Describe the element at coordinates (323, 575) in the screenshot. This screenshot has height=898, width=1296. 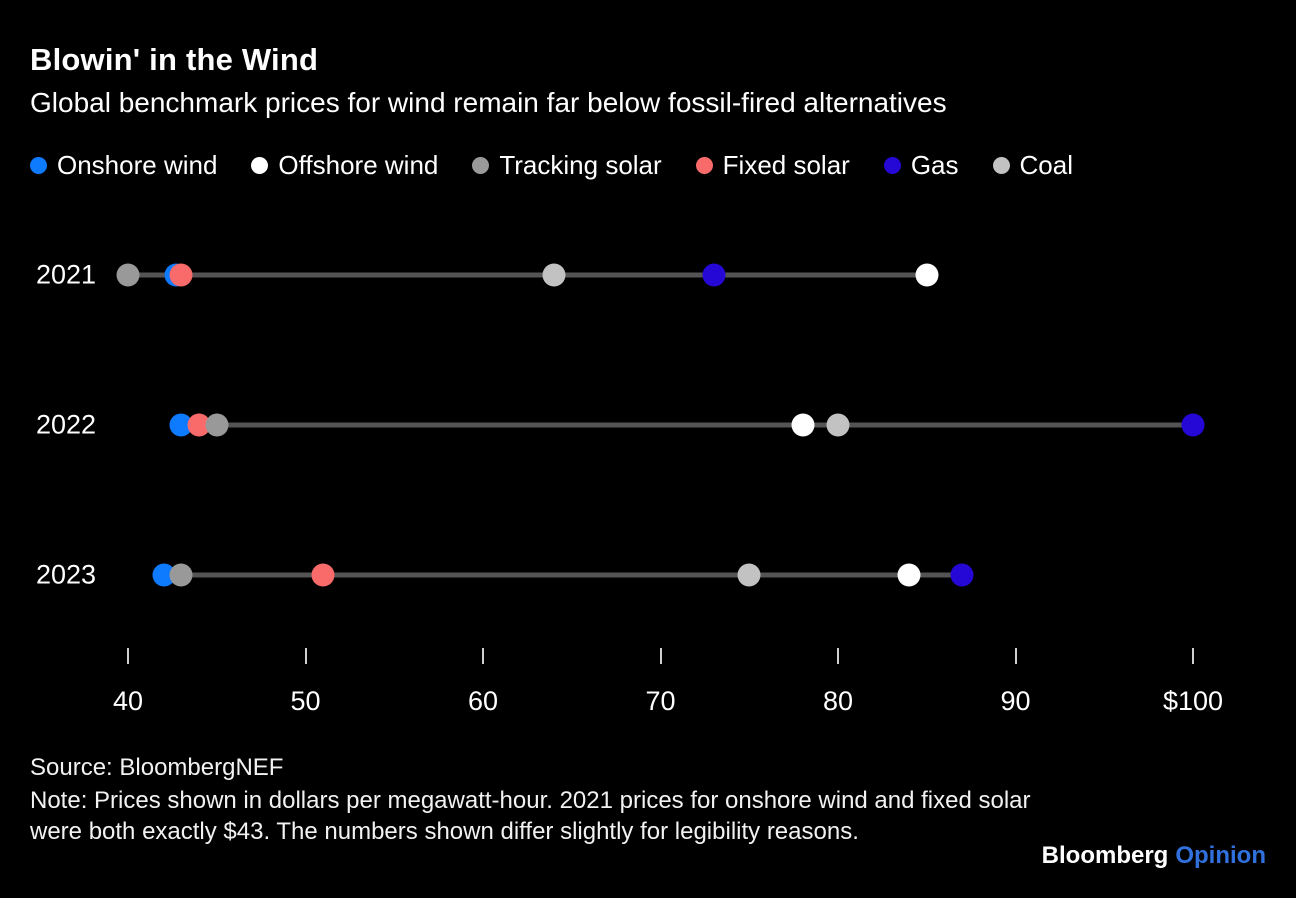
I see `data-point-2023-fixed-solar` at that location.